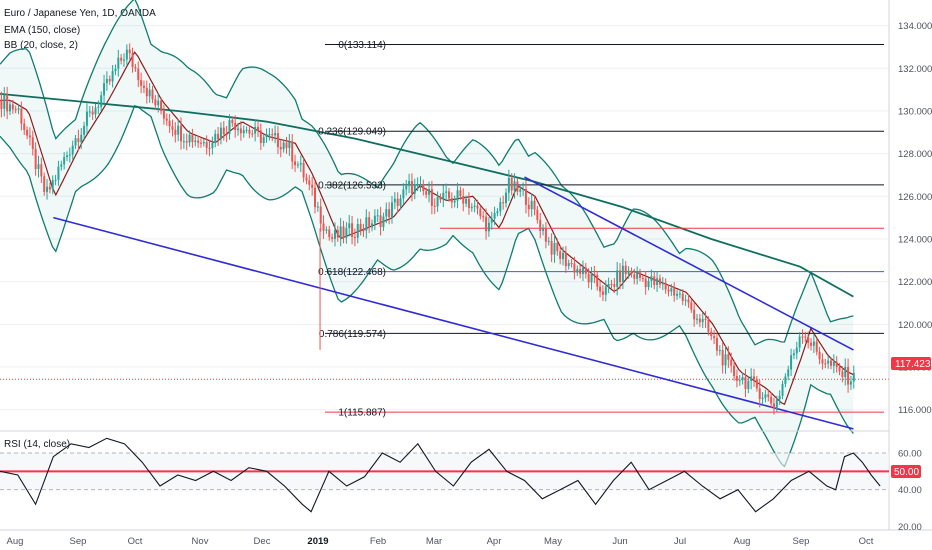 The height and width of the screenshot is (550, 932). What do you see at coordinates (378, 541) in the screenshot?
I see `time-tick-label: Feb` at bounding box center [378, 541].